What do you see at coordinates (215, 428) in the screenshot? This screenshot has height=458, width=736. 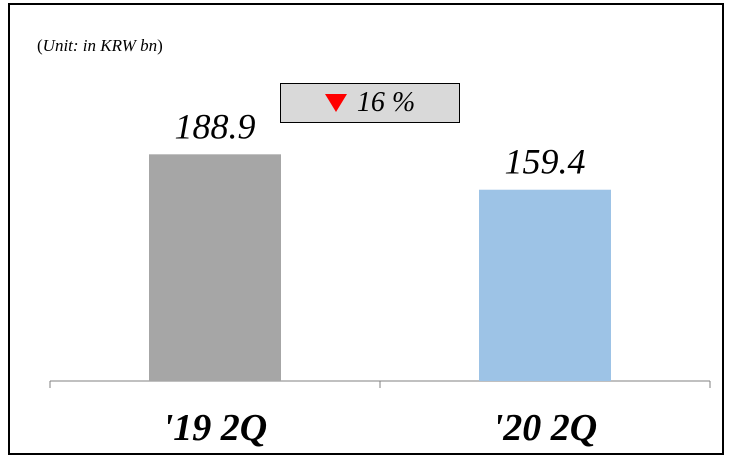 I see `category-label: '19 2Q` at bounding box center [215, 428].